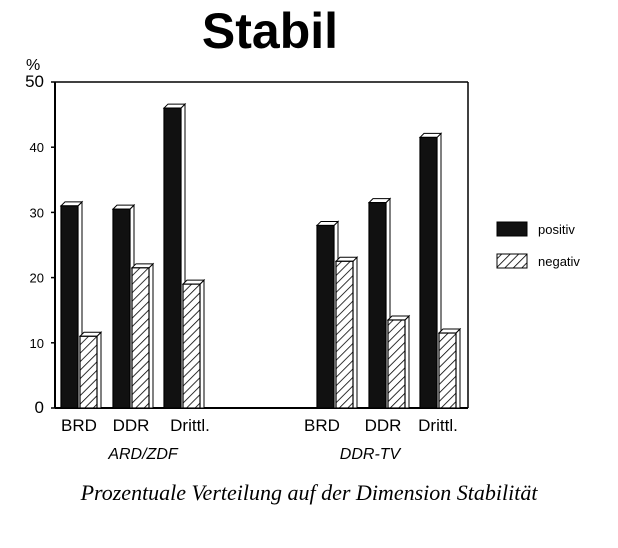 Image resolution: width=618 pixels, height=548 pixels. Describe the element at coordinates (143, 454) in the screenshot. I see `group-label: ARD/ZDF` at that location.